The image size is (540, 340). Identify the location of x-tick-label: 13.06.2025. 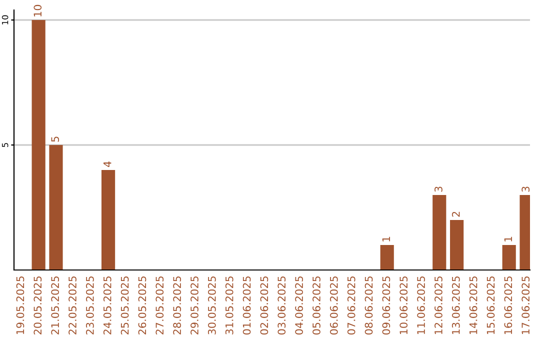
(456, 305).